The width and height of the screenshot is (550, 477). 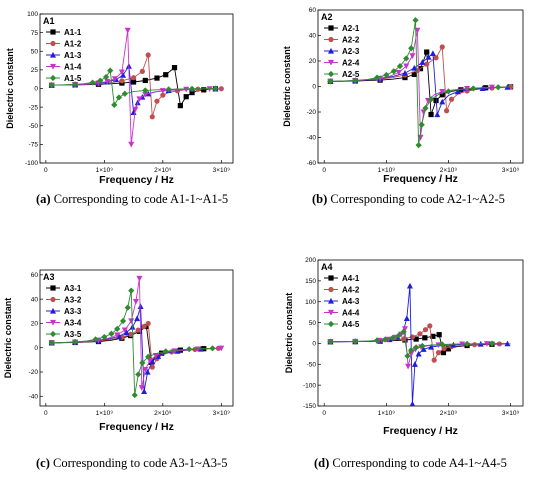 What do you see at coordinates (351, 278) in the screenshot?
I see `legend-label: A4-1` at bounding box center [351, 278].